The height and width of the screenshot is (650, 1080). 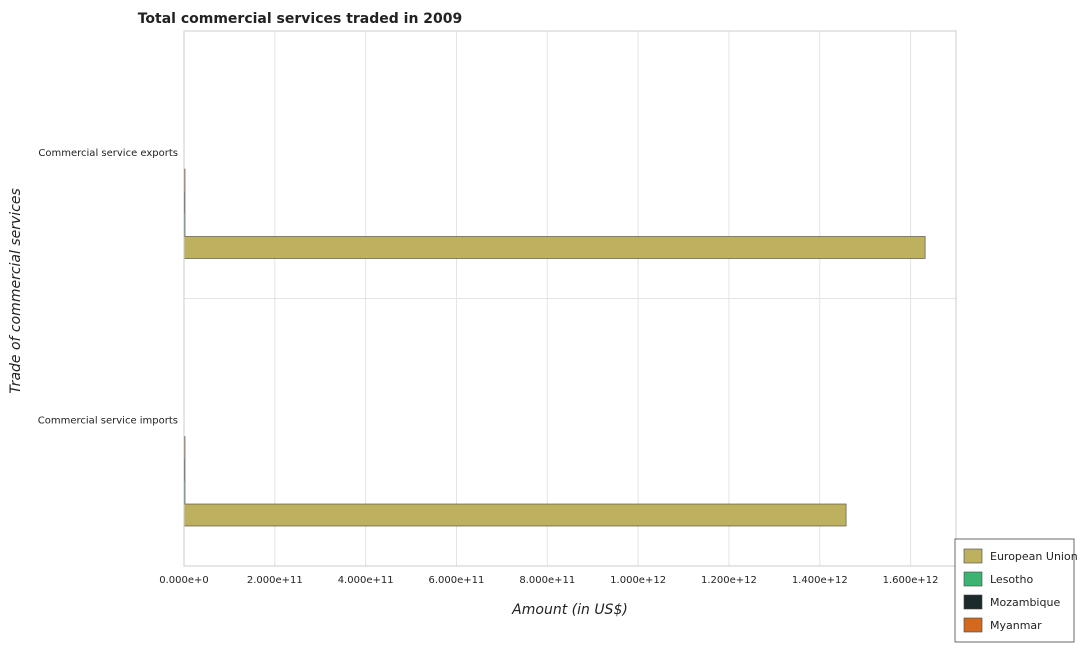 I want to click on x-tick-label: 1.400e+12, so click(x=820, y=580).